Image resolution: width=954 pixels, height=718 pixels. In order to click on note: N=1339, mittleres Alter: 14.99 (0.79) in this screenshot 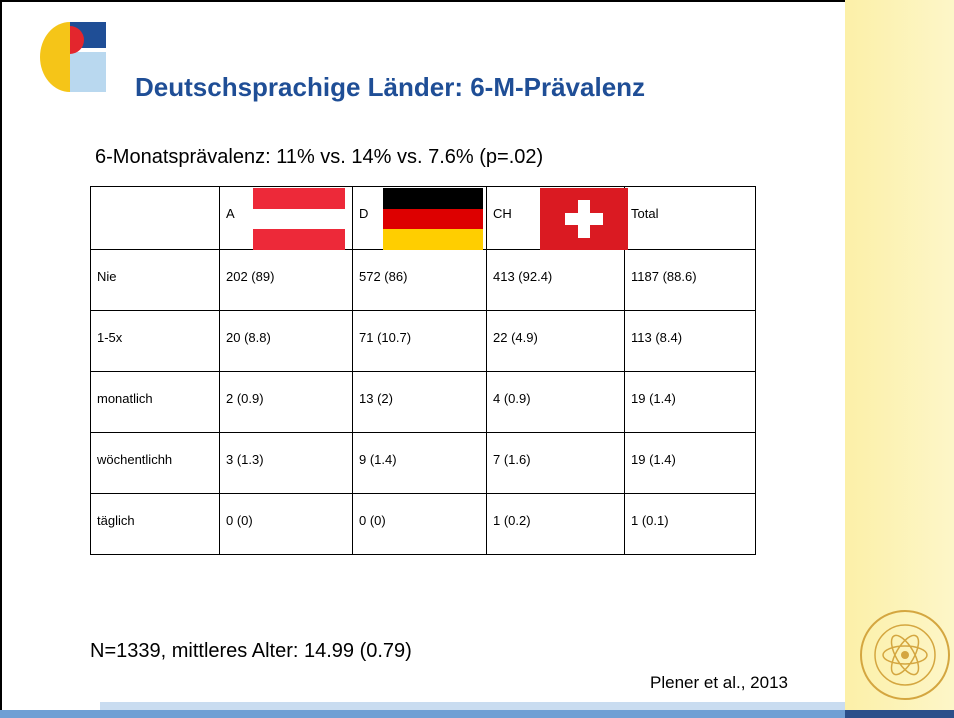, I will do `click(251, 651)`.